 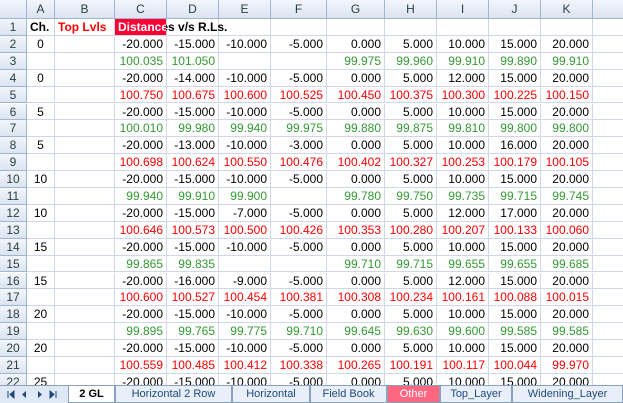 What do you see at coordinates (41, 348) in the screenshot?
I see `cell: 20` at bounding box center [41, 348].